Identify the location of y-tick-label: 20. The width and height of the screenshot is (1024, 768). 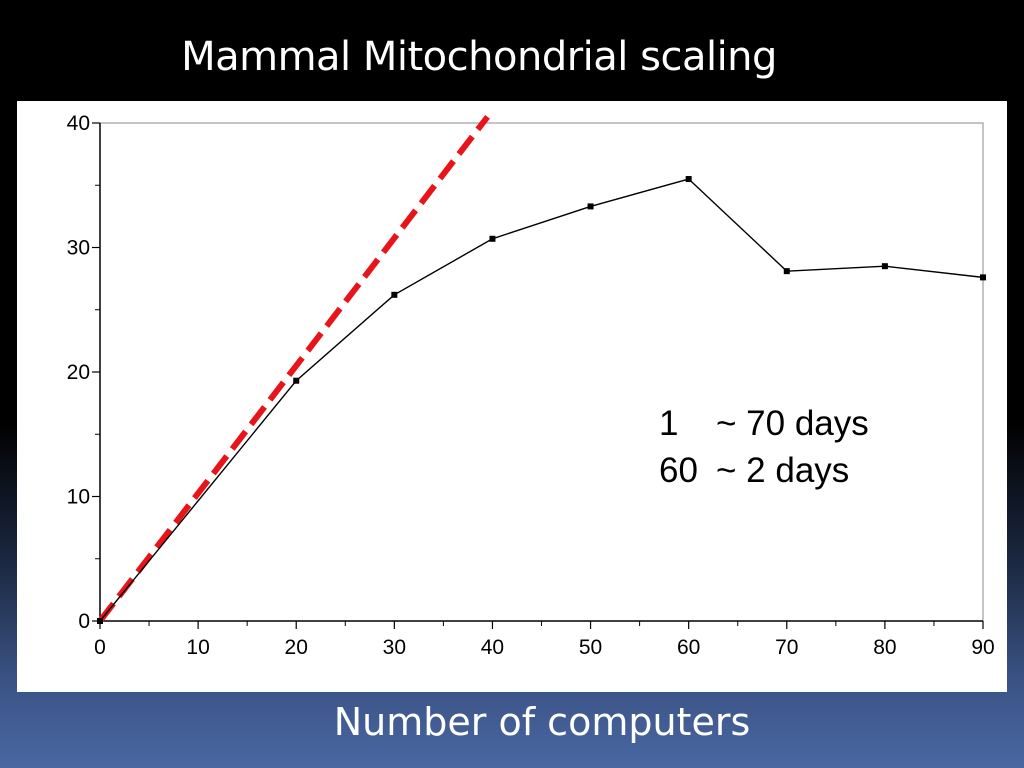
(78, 372).